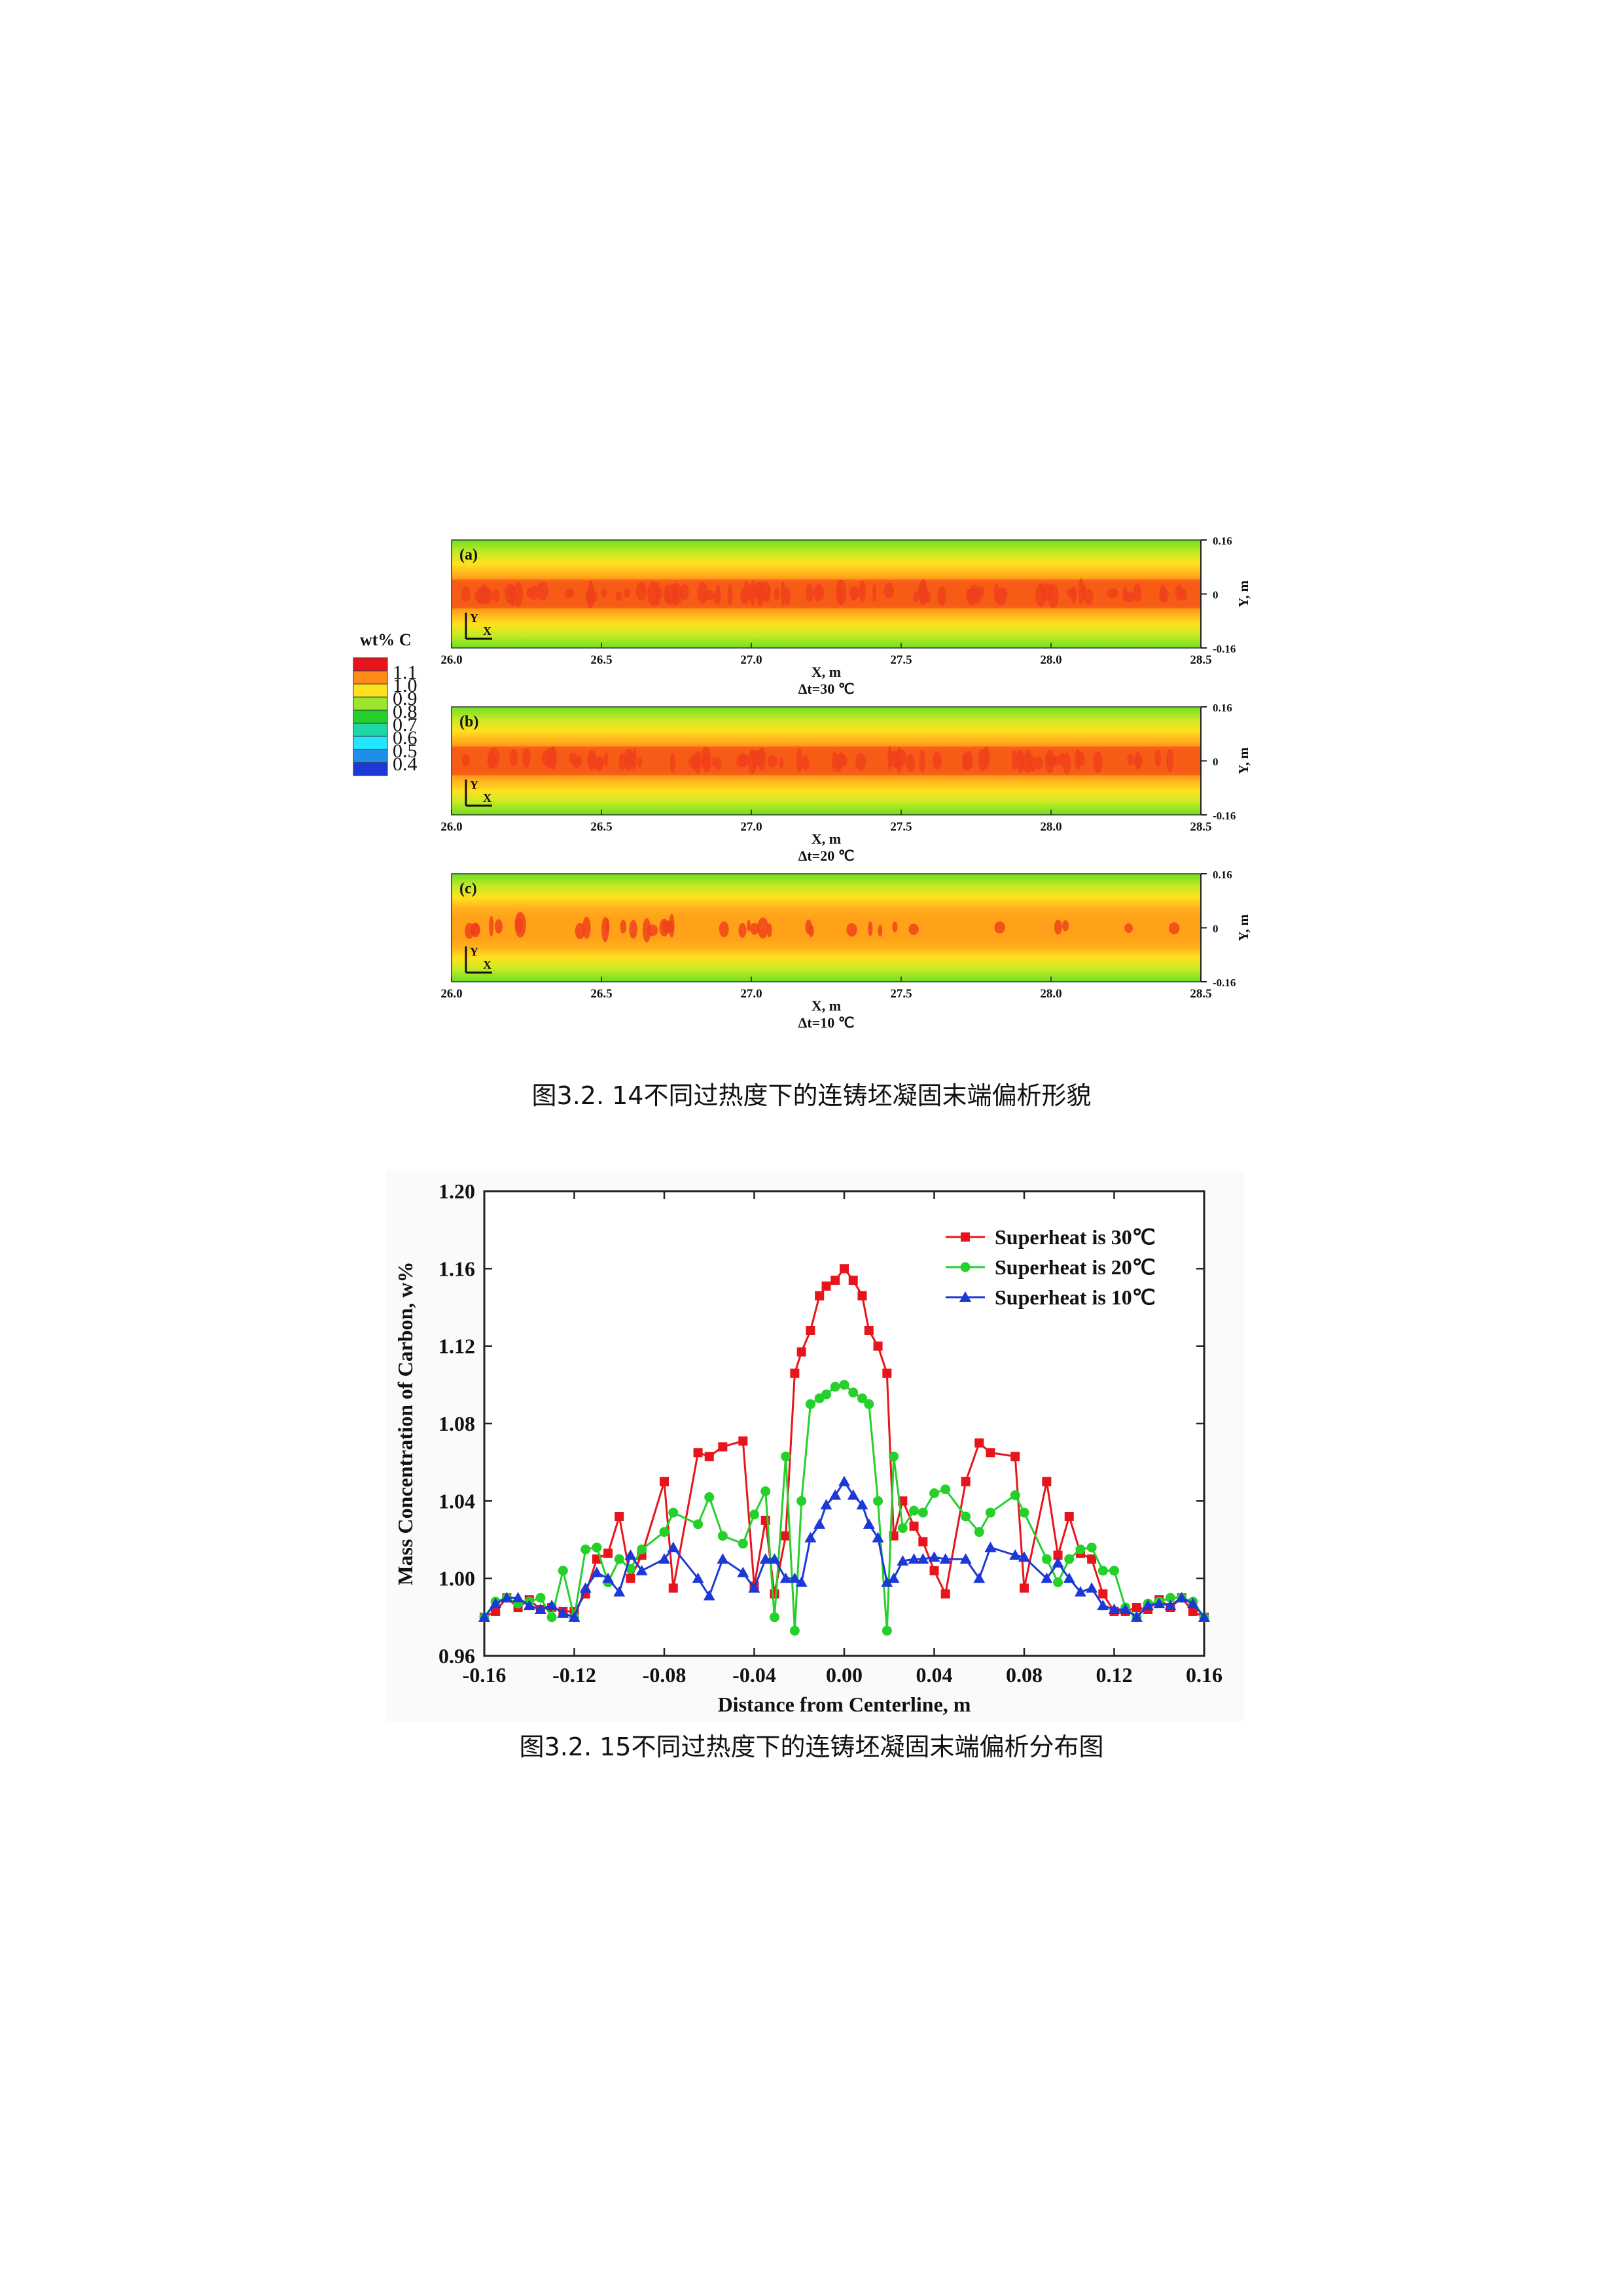  I want to click on legend-level-label: 0.4, so click(406, 764).